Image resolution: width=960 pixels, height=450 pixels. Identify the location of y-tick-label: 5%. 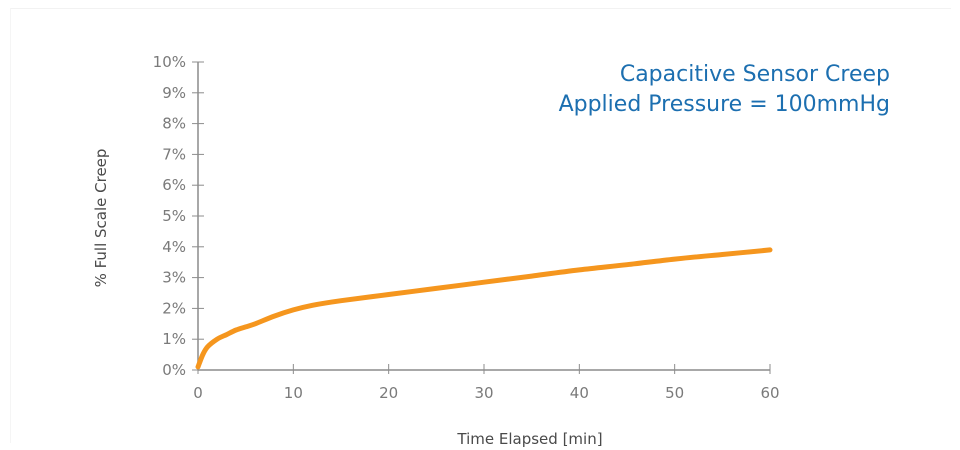
(174, 216).